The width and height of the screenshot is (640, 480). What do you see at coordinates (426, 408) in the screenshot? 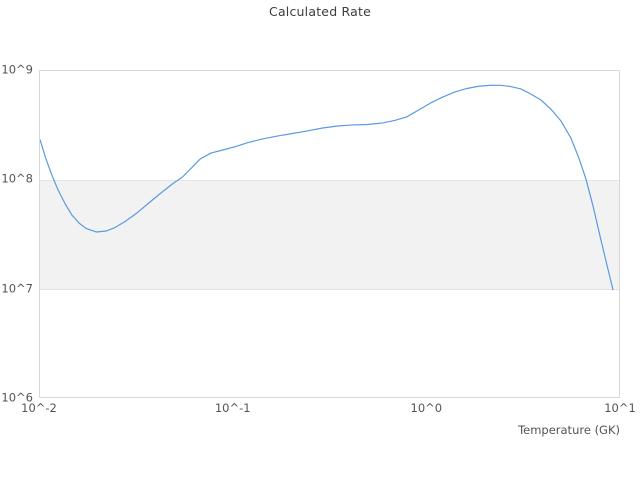
I see `x-tick-label: 10^0` at bounding box center [426, 408].